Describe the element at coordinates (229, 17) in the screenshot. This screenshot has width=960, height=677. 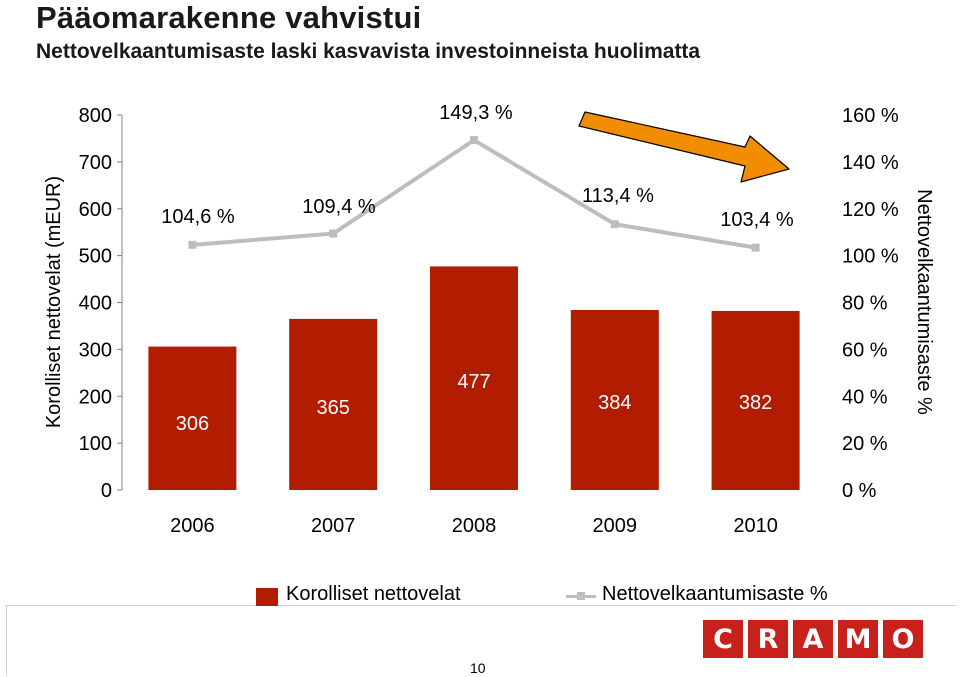
I see `slide-title: Pääomarakenne vahvistui` at that location.